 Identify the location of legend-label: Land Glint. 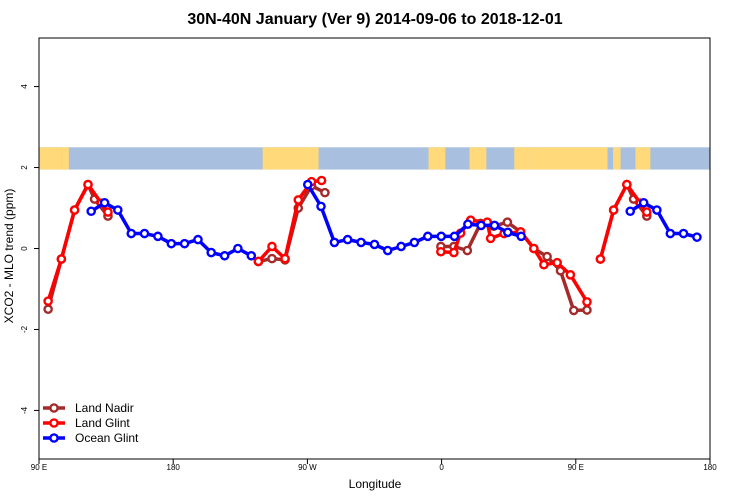
(102, 423).